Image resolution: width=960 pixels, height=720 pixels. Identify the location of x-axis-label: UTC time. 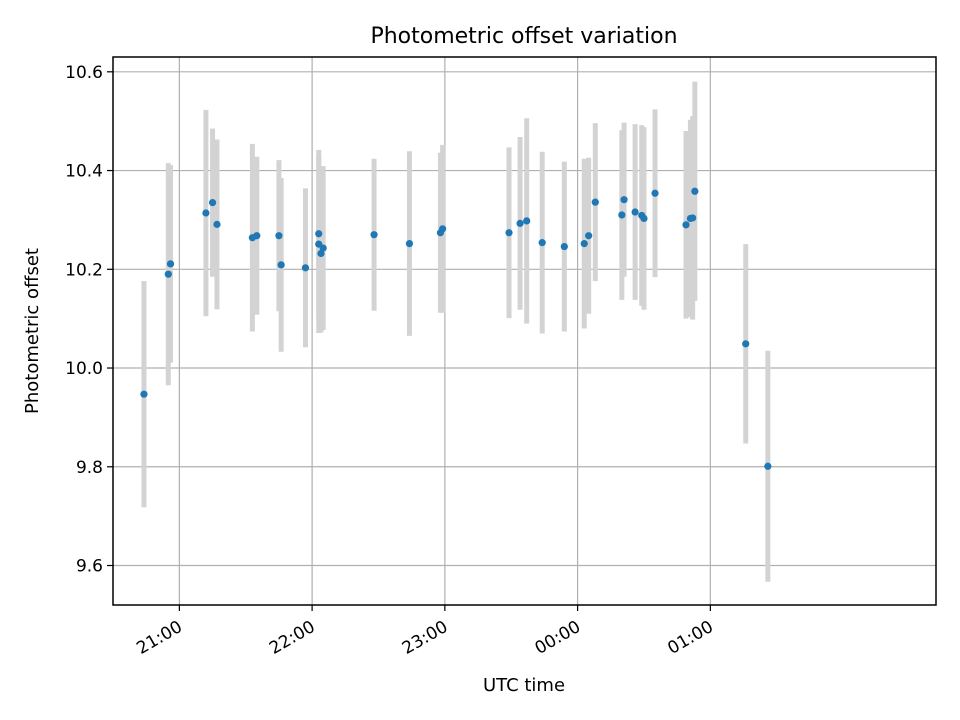
(524, 685).